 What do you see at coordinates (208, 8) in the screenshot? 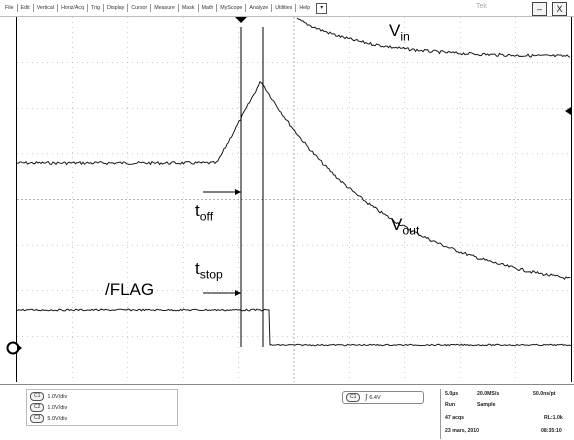
I see `menu-item-math: Math` at bounding box center [208, 8].